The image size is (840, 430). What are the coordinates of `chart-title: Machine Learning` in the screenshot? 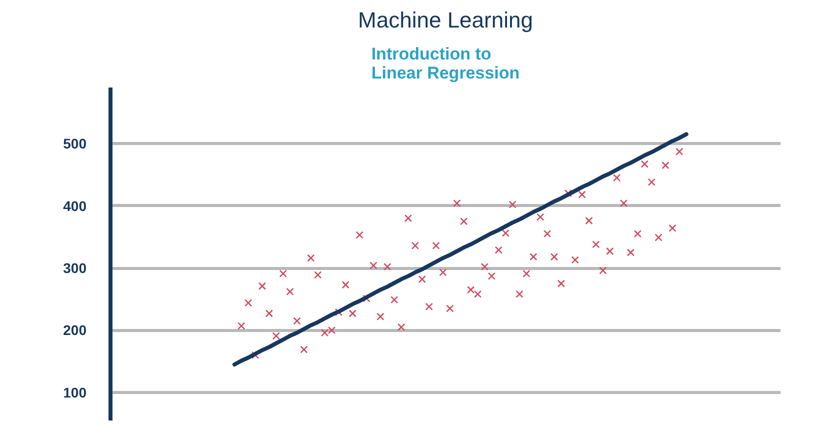 It's located at (445, 20).